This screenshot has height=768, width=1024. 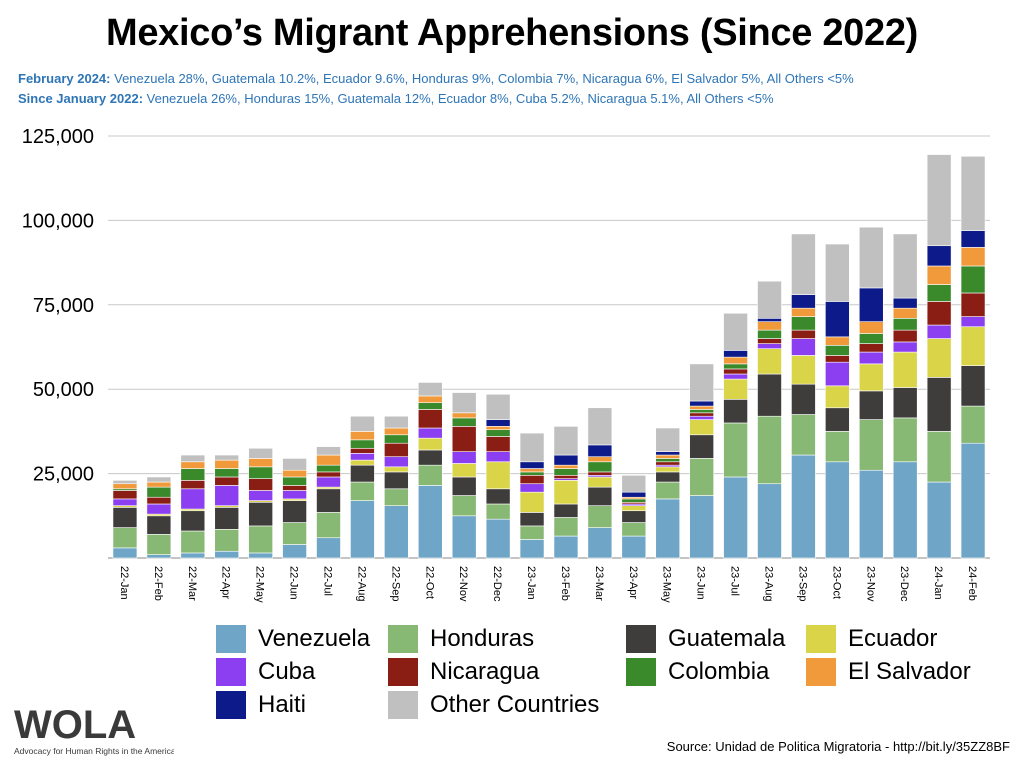 I want to click on x-tick-label: 22-Jan, so click(x=124, y=583).